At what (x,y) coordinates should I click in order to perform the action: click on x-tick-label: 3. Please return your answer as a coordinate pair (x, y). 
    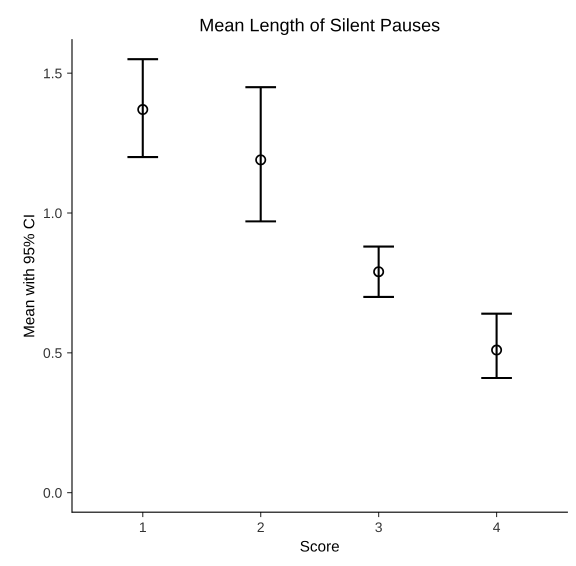
    Looking at the image, I should click on (378, 527).